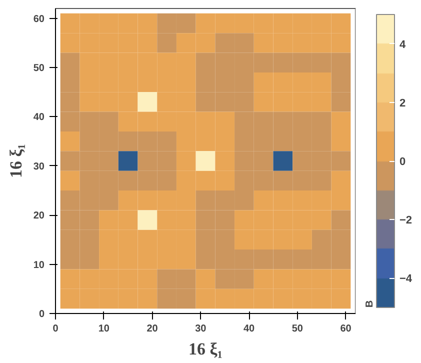 This screenshot has width=421, height=363. I want to click on x-tick-label: 10, so click(104, 329).